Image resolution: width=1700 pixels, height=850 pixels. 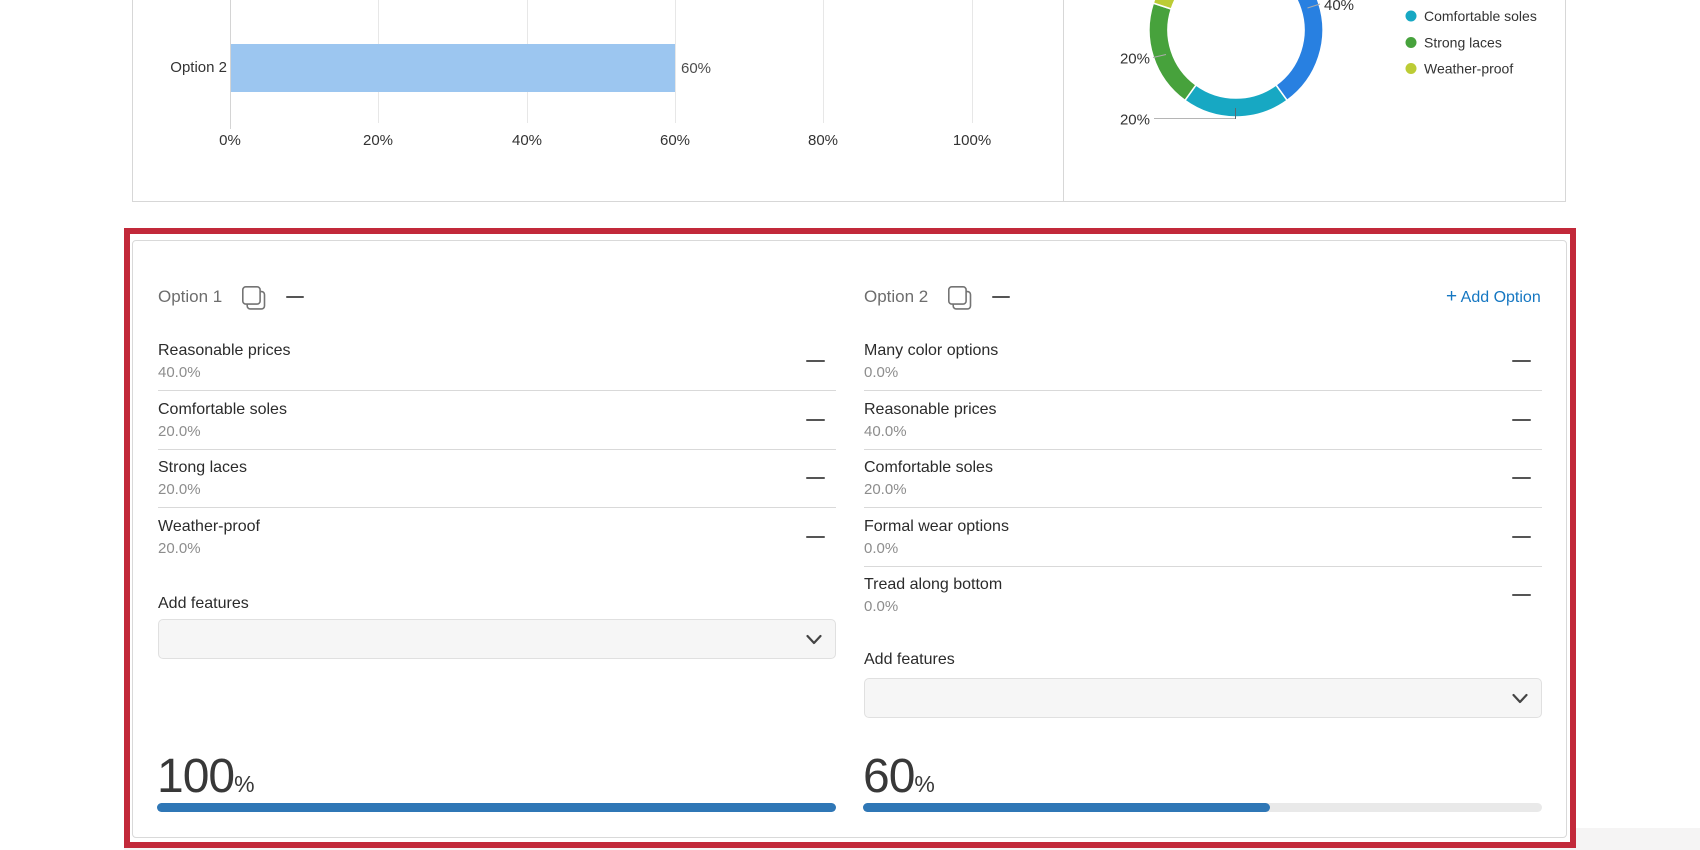 I want to click on svg-text: Comfortable soles, so click(x=1480, y=16).